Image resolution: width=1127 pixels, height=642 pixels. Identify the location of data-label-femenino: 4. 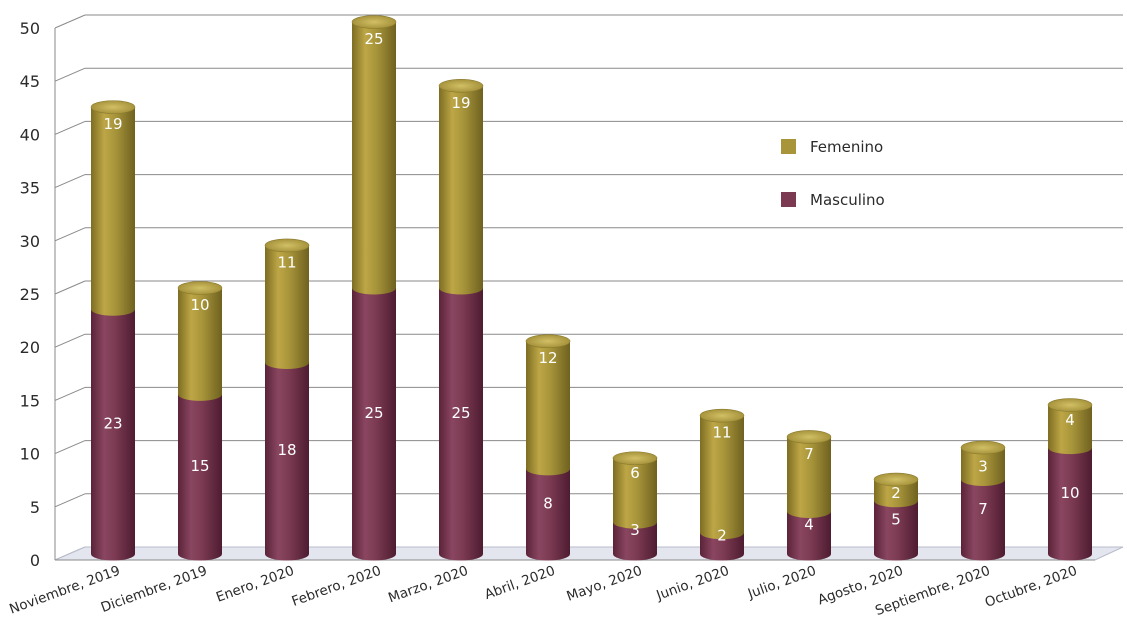
(1070, 420).